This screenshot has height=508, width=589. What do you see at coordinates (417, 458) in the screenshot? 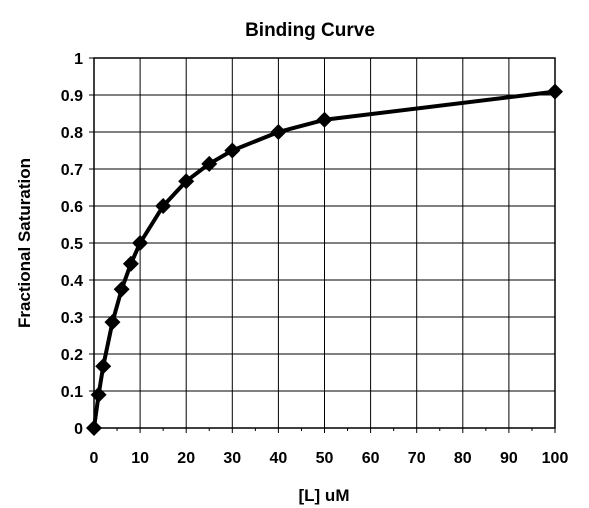
I see `x-tick-label: 70` at bounding box center [417, 458].